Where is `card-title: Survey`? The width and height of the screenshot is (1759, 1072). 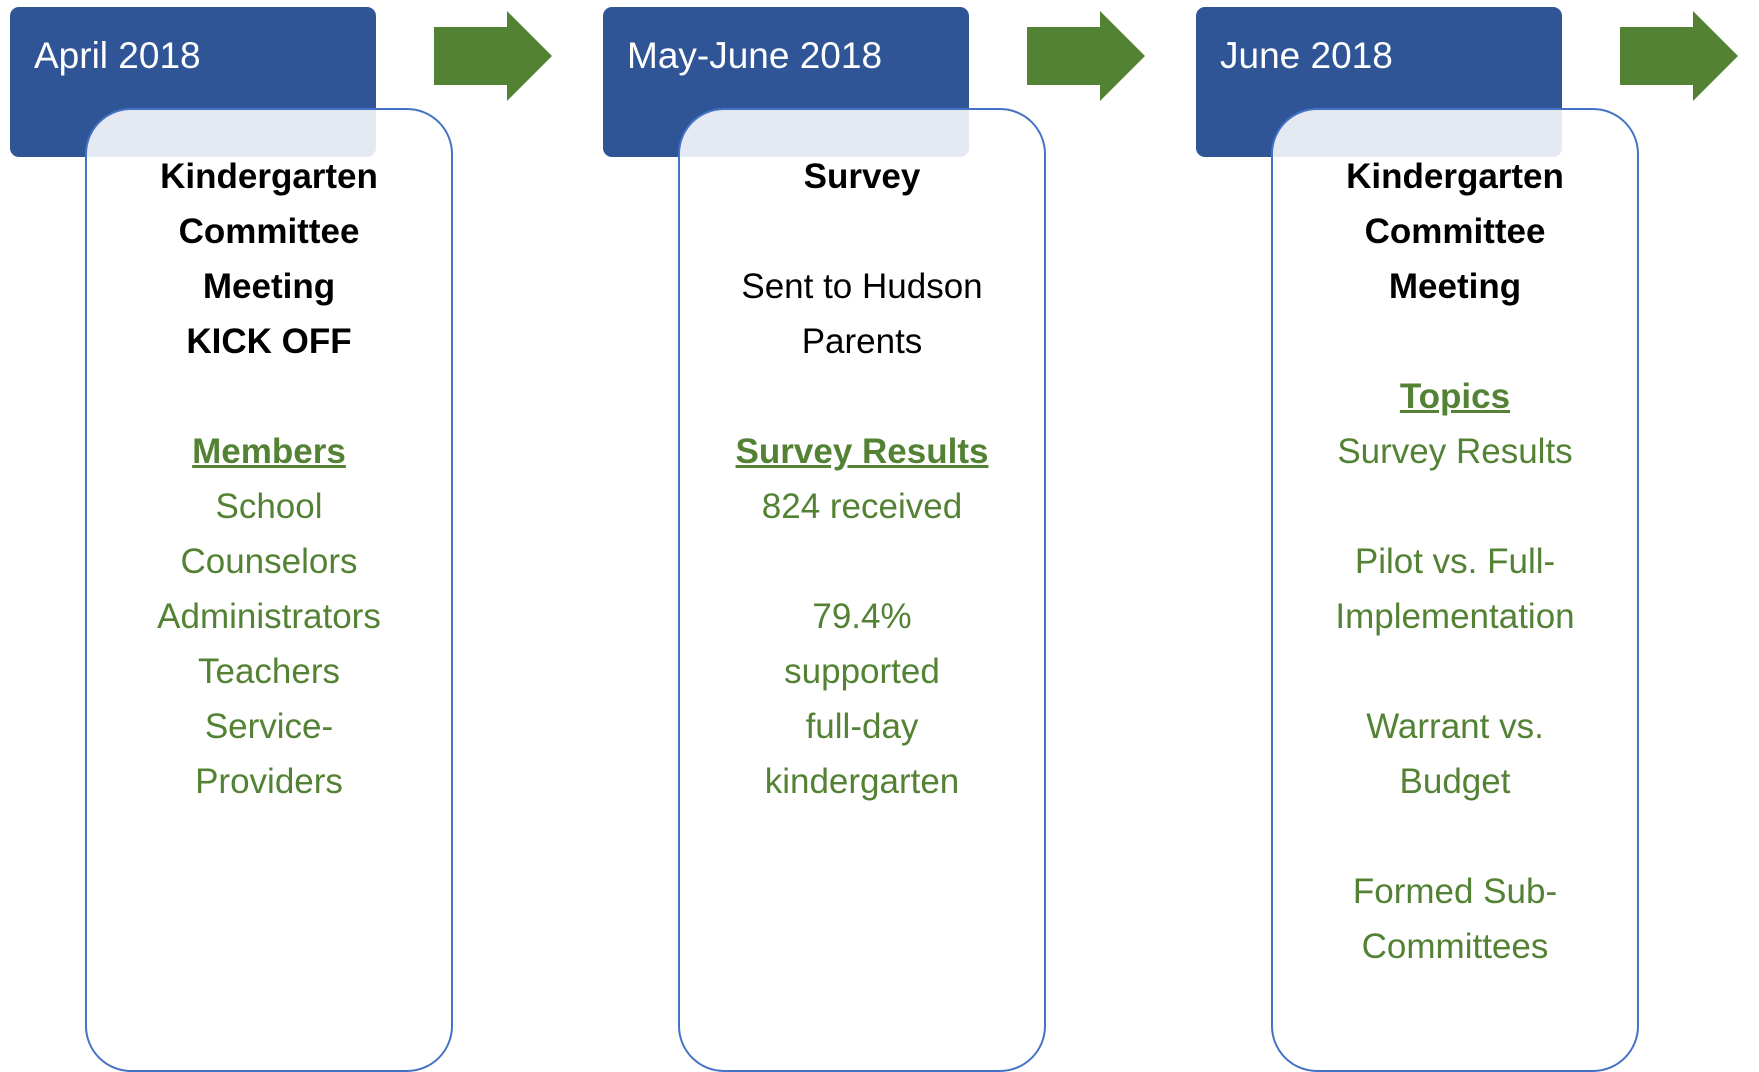 card-title: Survey is located at coordinates (862, 176).